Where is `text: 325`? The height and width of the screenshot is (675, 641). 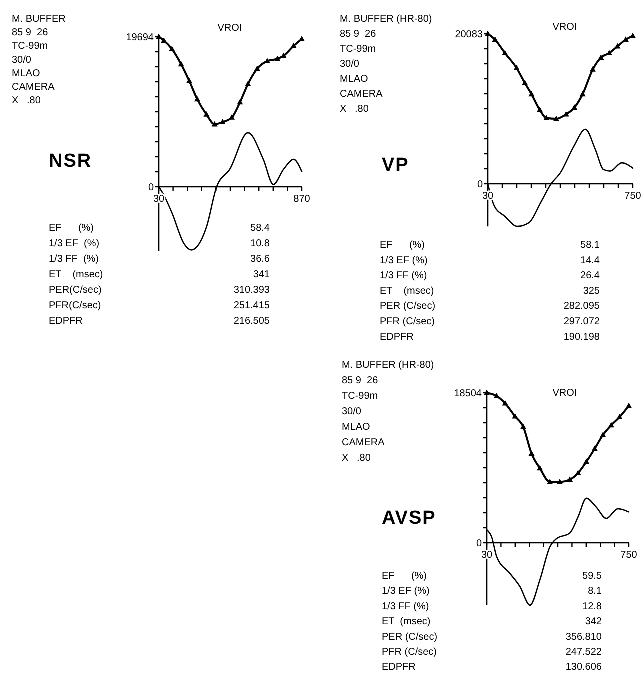
text: 325 is located at coordinates (591, 291).